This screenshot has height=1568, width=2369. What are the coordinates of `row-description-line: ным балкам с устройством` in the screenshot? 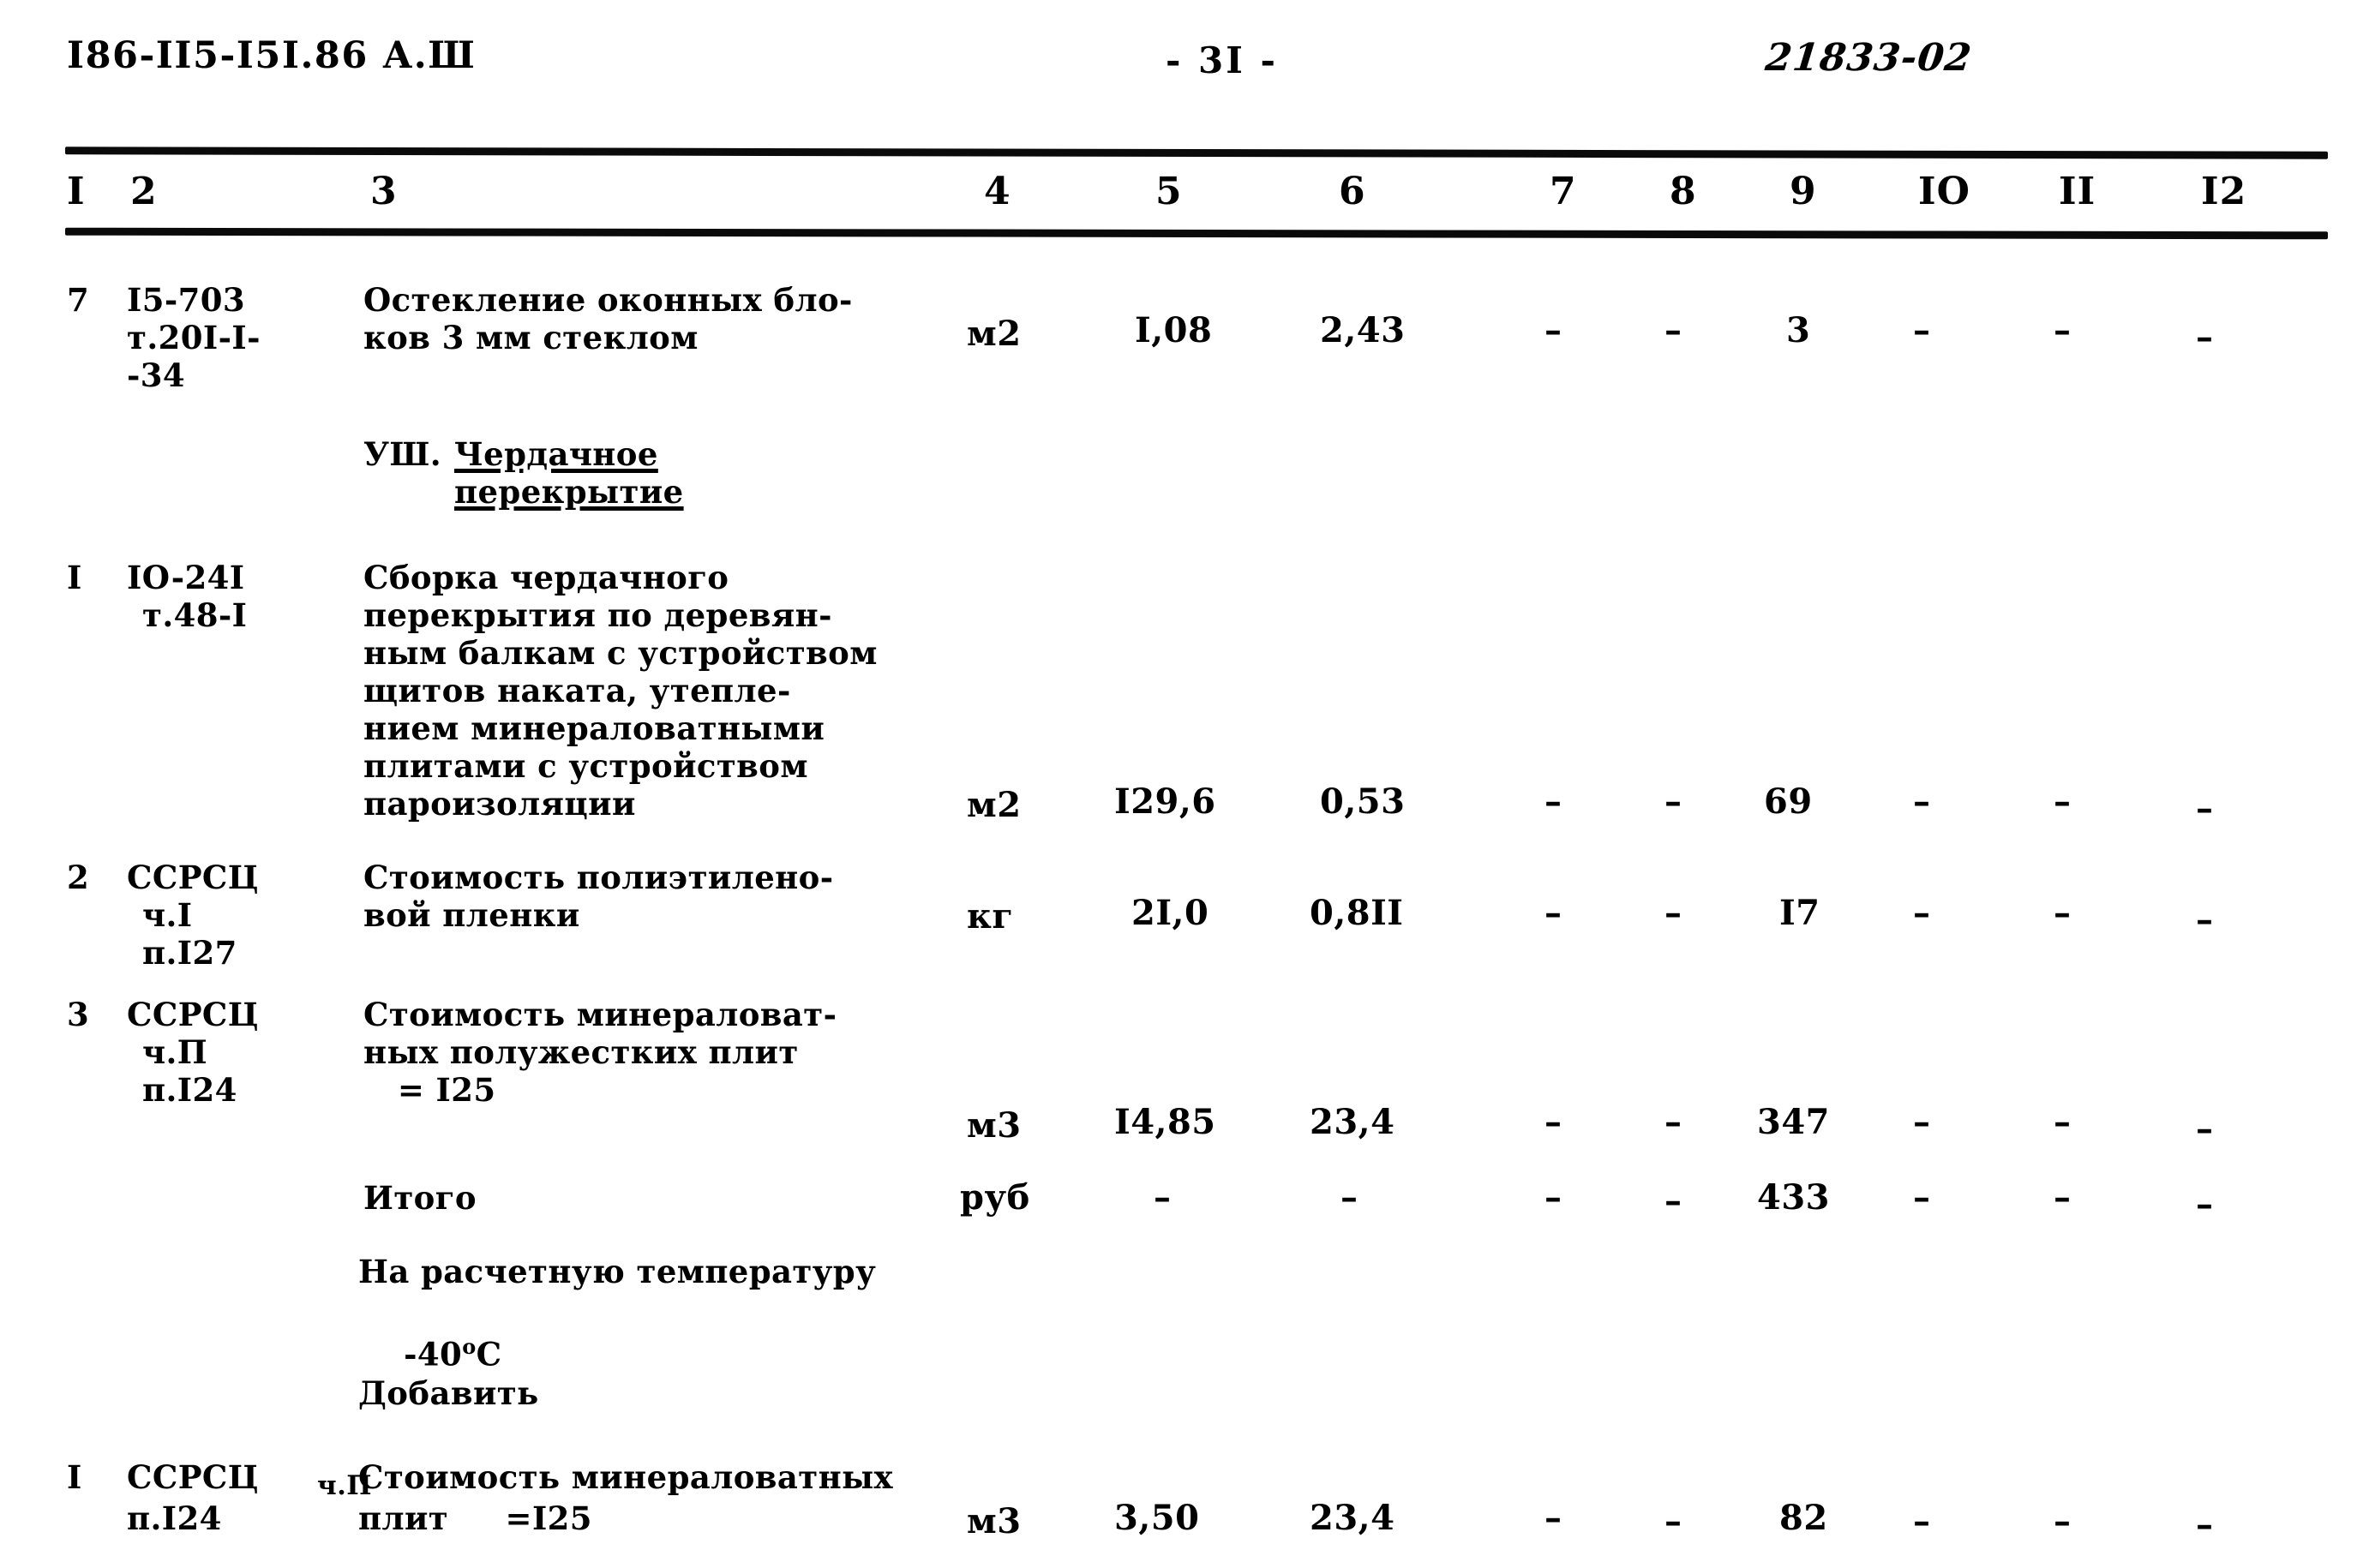 It's located at (620, 653).